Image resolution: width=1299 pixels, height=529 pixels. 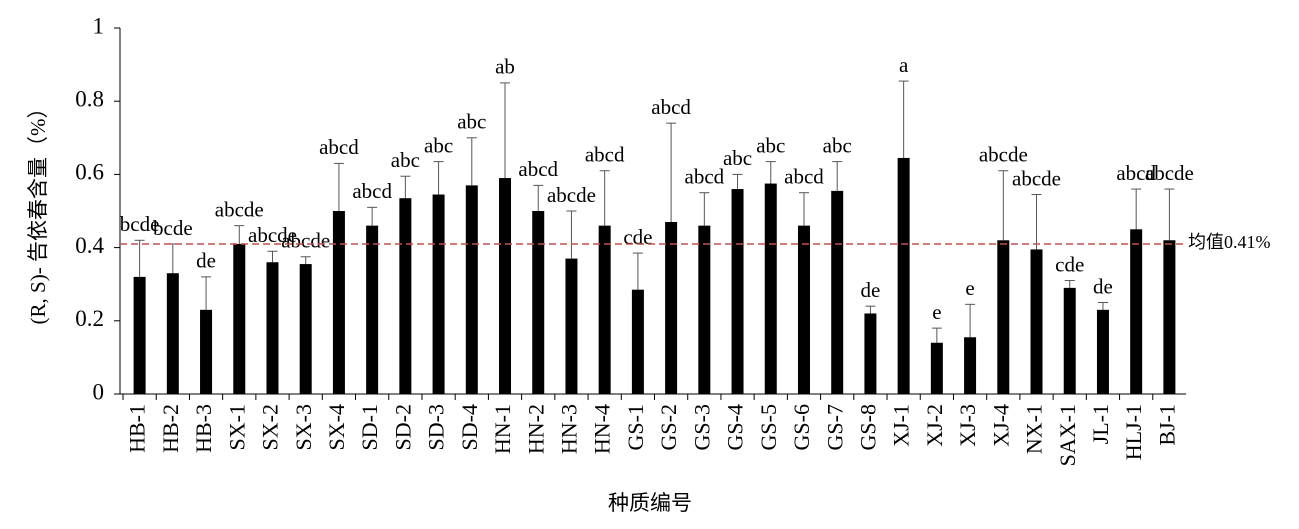 I want to click on x-tick-label: HN-3, so click(x=569, y=429).